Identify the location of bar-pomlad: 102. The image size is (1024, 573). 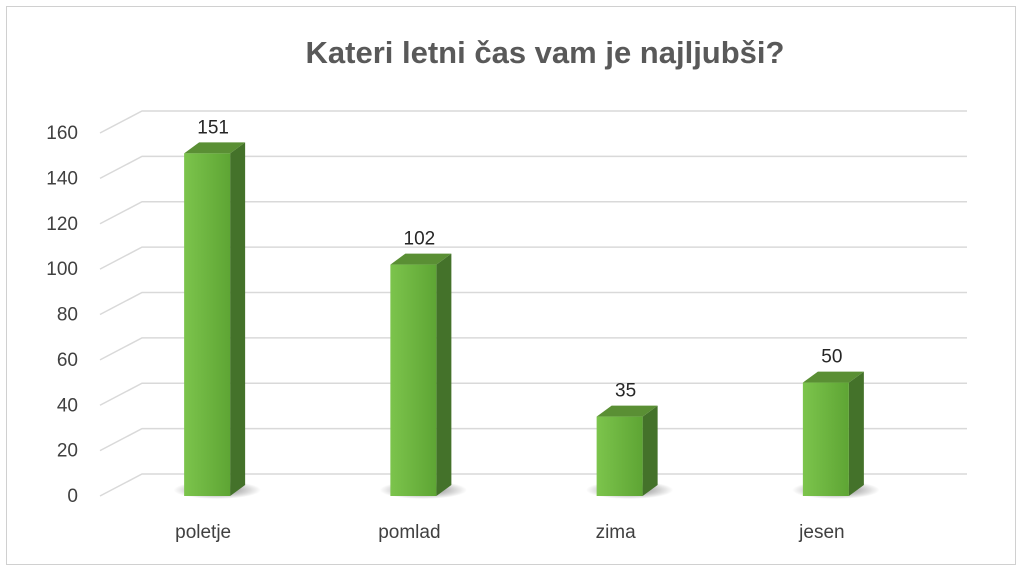
(423, 364).